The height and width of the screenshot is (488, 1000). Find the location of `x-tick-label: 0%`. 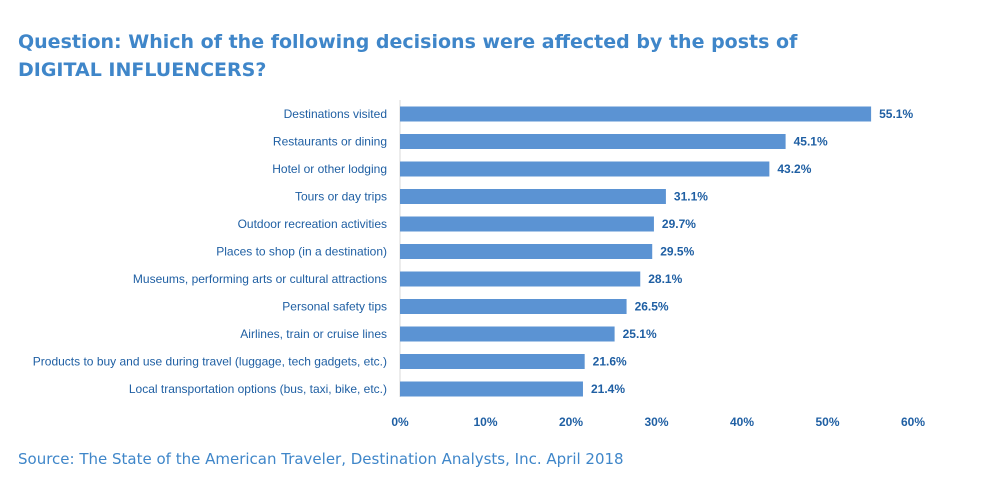

x-tick-label: 0% is located at coordinates (400, 422).